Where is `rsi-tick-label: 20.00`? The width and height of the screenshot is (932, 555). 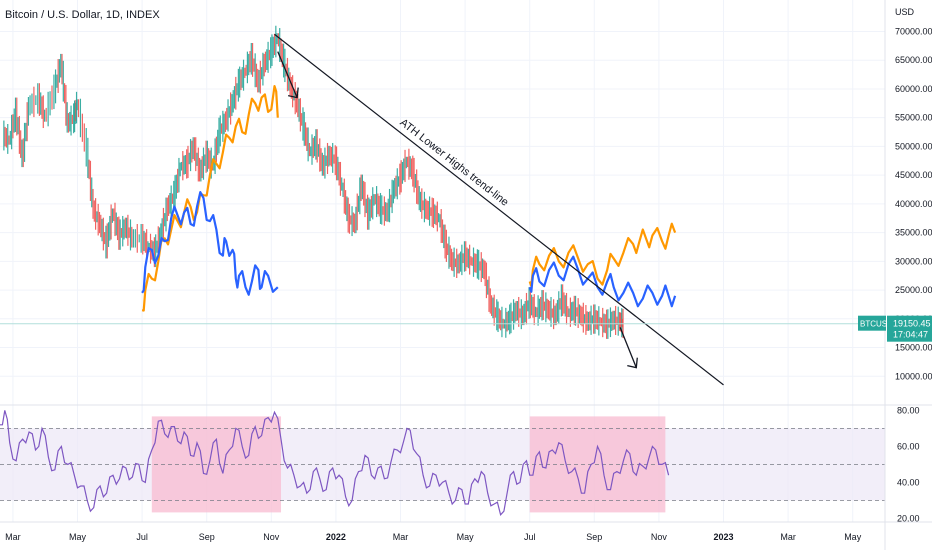 rsi-tick-label: 20.00 is located at coordinates (908, 518).